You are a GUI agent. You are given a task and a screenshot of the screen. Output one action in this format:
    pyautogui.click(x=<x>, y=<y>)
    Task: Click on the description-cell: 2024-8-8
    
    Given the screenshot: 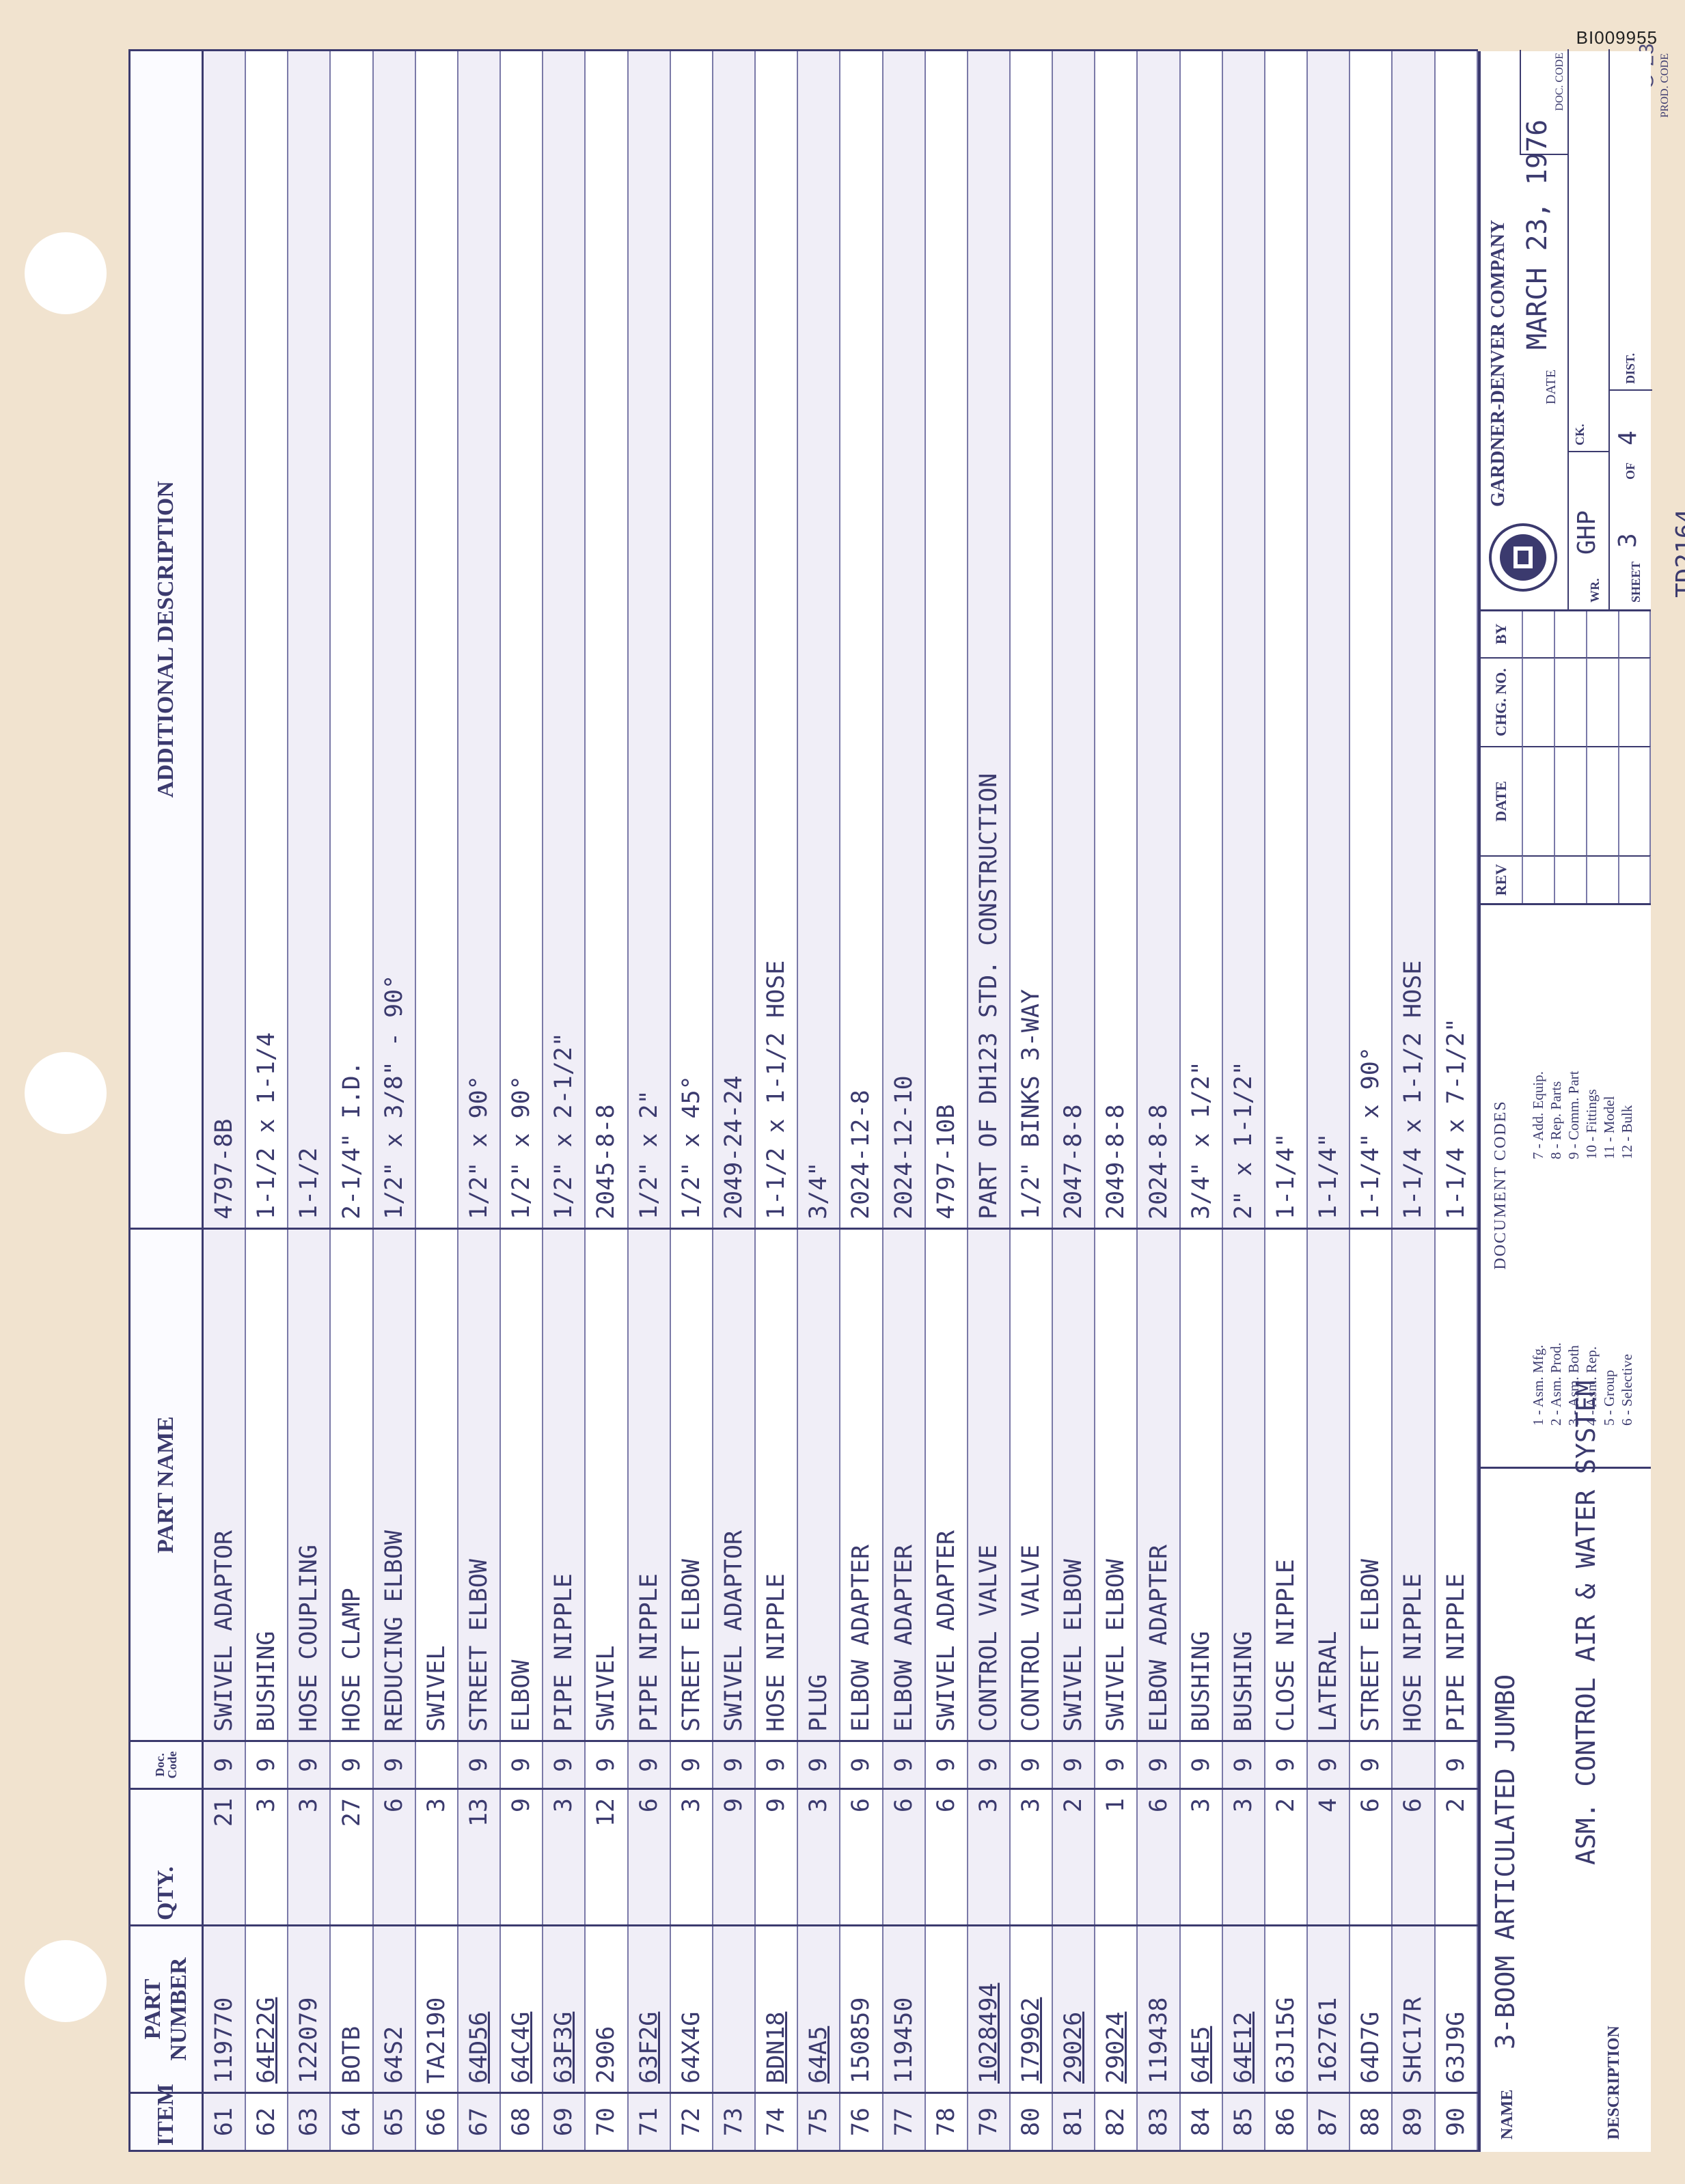 What is the action you would take?
    pyautogui.click(x=1158, y=639)
    